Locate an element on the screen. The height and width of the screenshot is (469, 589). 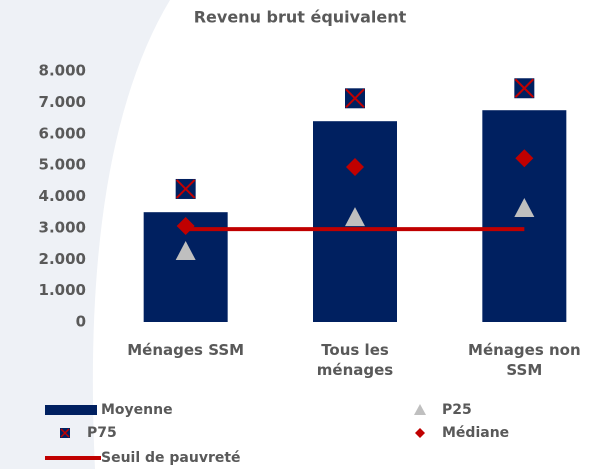
y-tick-label: 4.000 is located at coordinates (62, 196).